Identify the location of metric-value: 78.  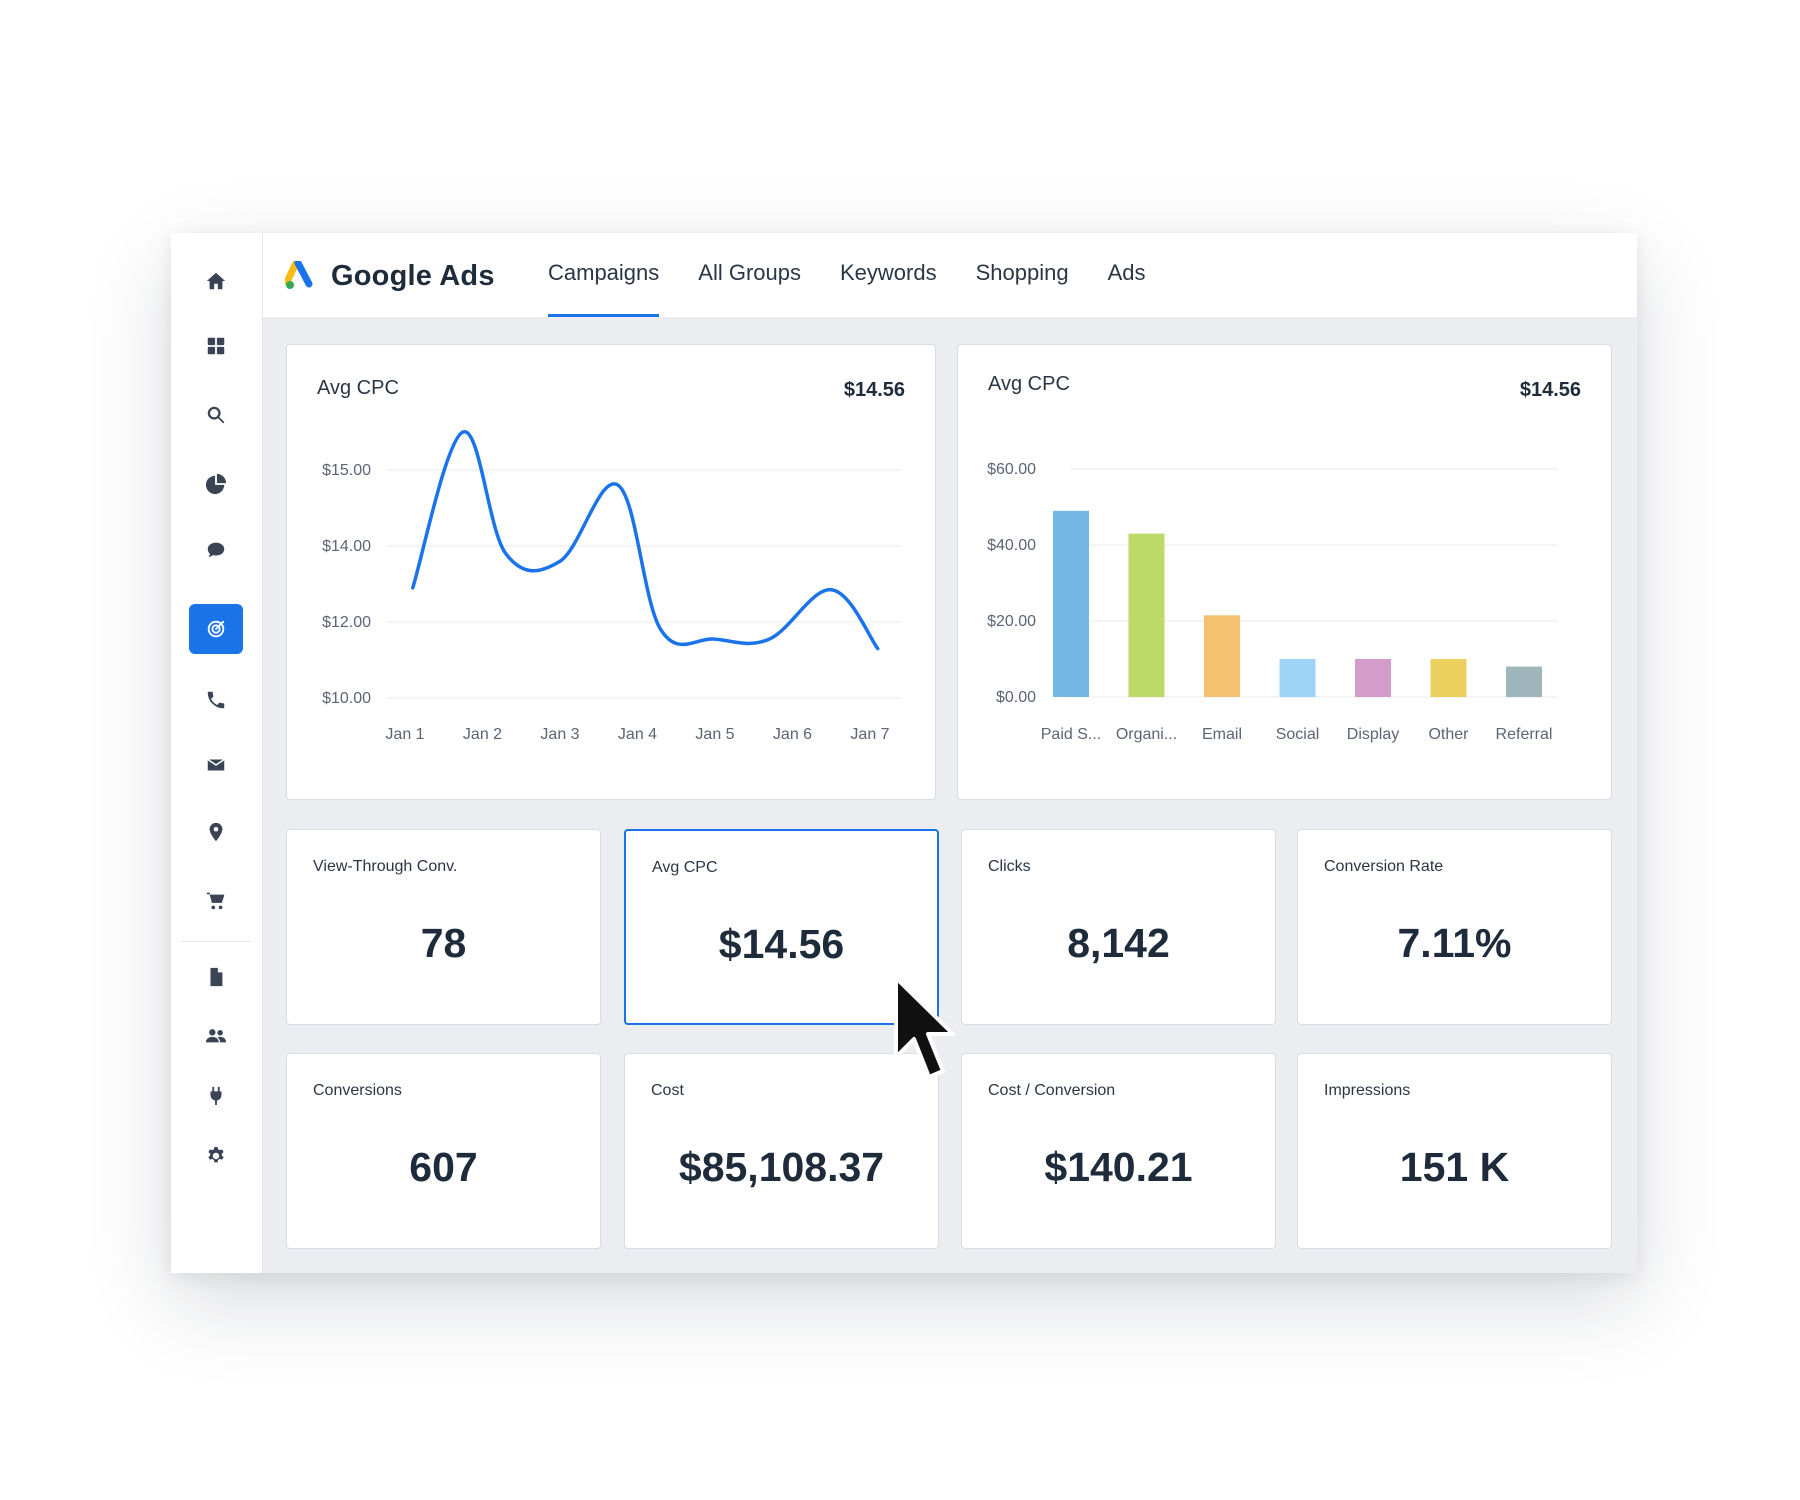
(443, 943).